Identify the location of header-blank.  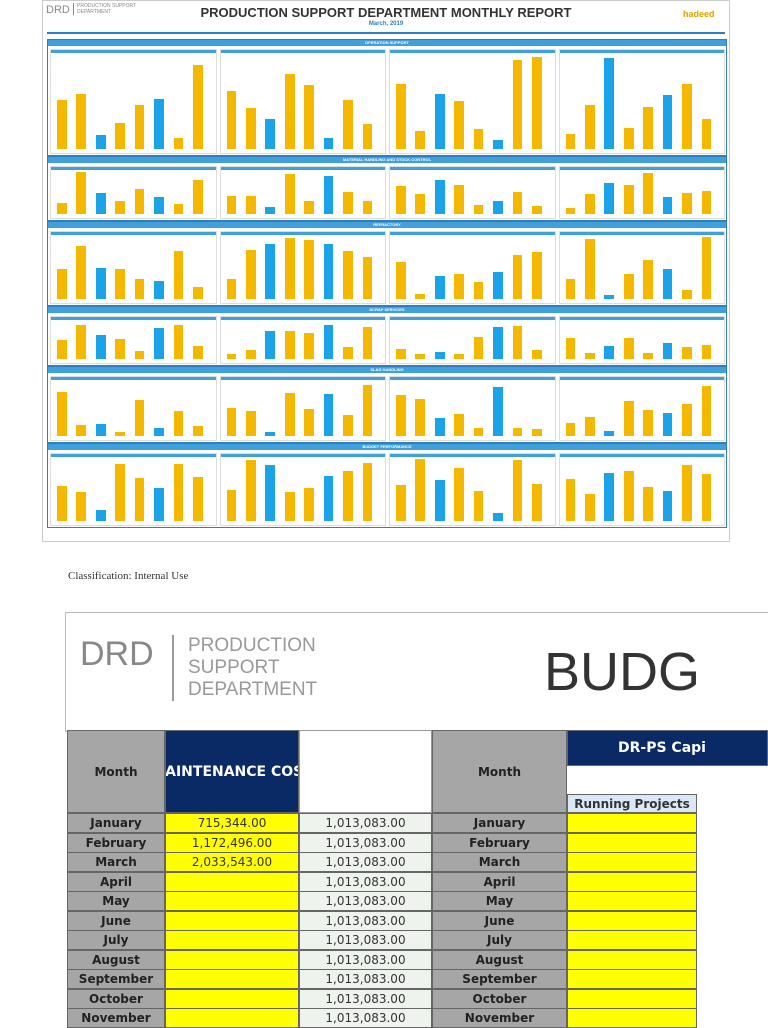
(365, 771).